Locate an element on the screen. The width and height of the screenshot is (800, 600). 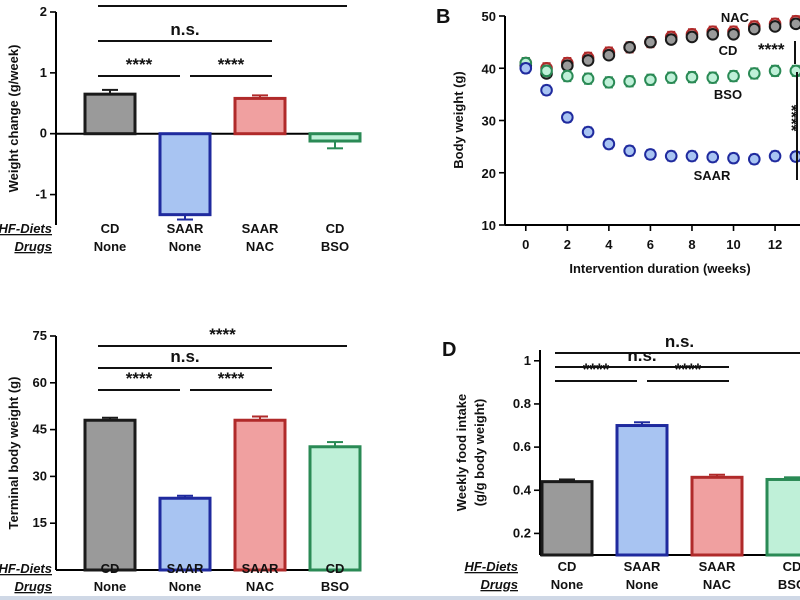
x-axis-label: Intervention duration (weeks) is located at coordinates (659, 268).